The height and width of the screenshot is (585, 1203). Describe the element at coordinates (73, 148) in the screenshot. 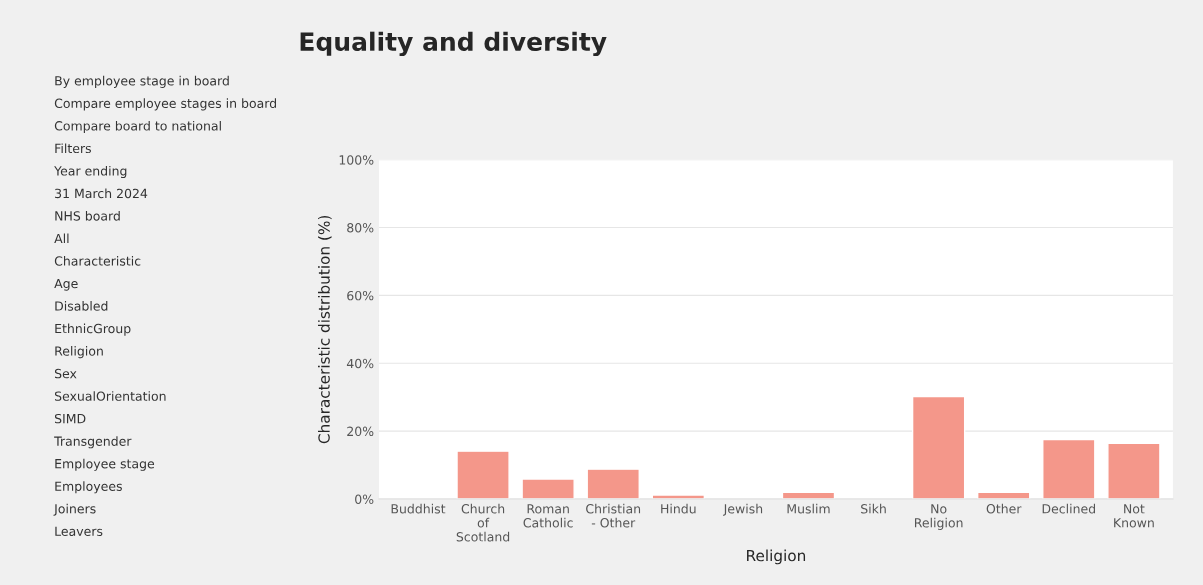

I see `text: Filters` at that location.